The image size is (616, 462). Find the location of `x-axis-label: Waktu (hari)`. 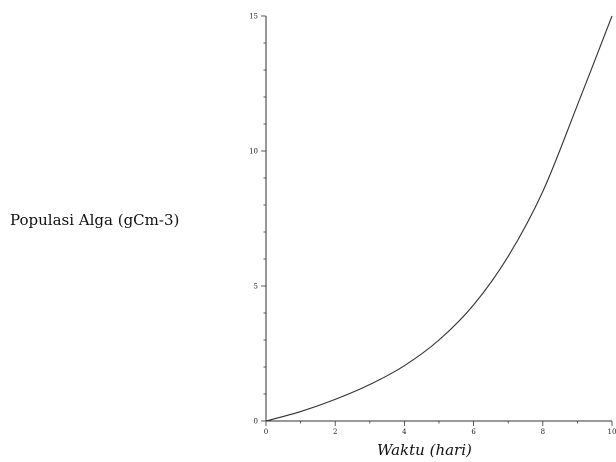

x-axis-label: Waktu (hari) is located at coordinates (424, 450).